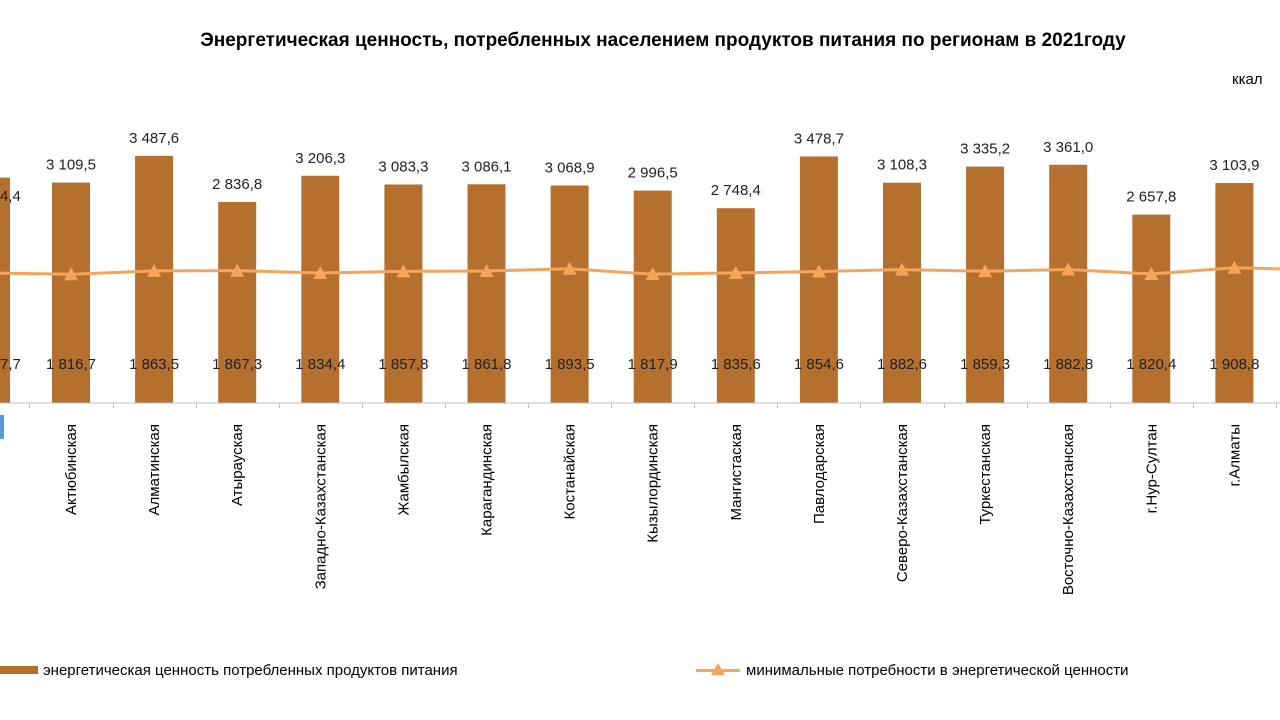 This screenshot has width=1280, height=720. I want to click on category-label-14: г.Нур-Султан, so click(1151, 468).